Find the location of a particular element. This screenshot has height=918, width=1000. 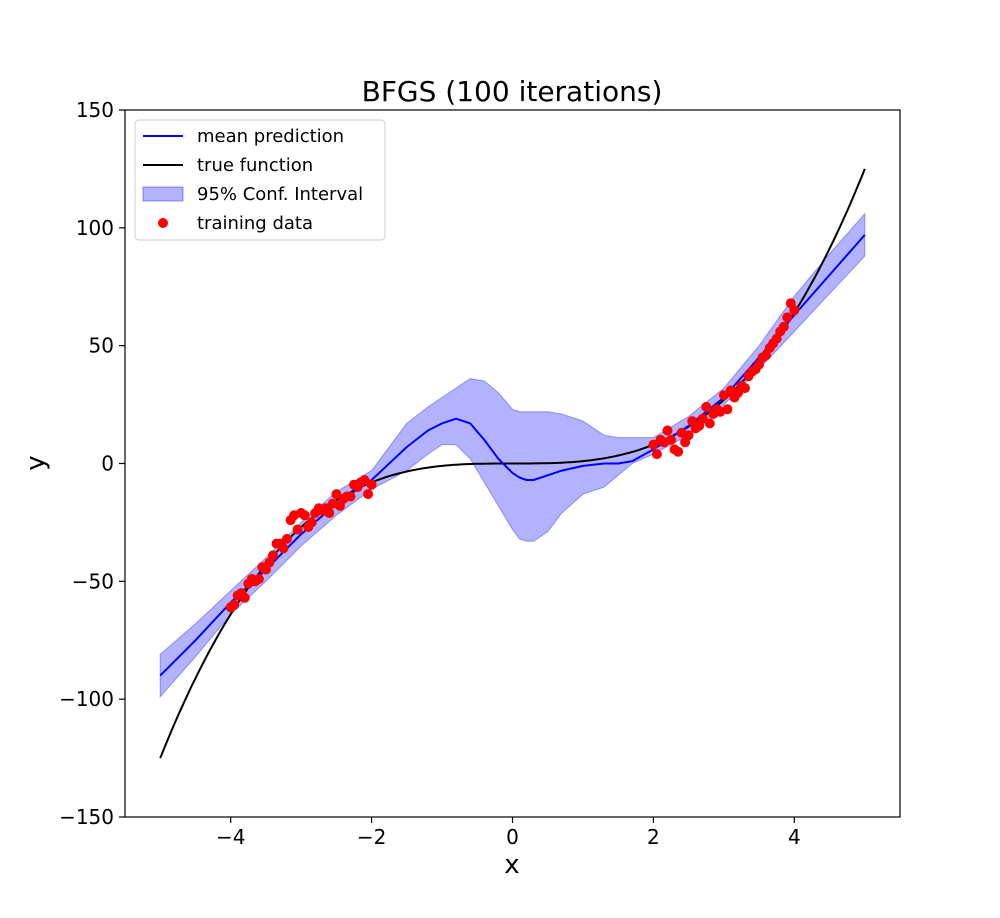

legend-box is located at coordinates (260, 180).